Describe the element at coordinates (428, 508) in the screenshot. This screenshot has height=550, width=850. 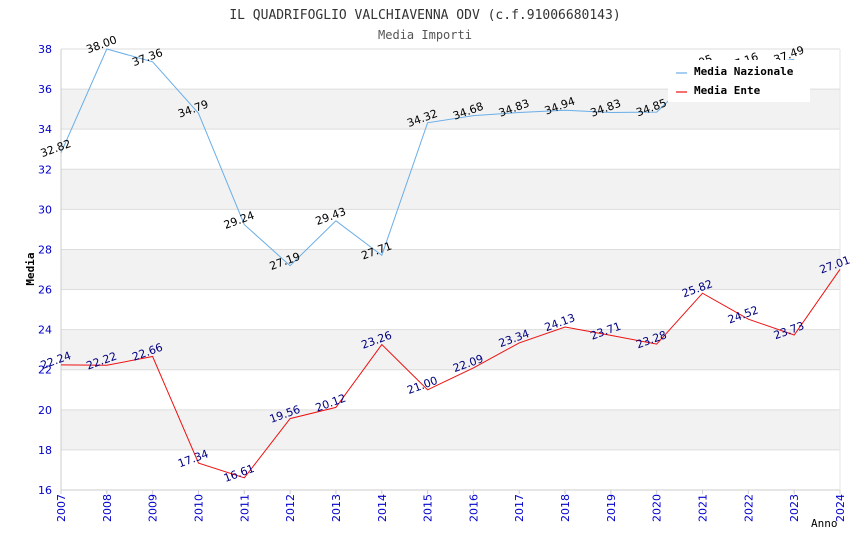
I see `x-tick-label: 2015` at that location.